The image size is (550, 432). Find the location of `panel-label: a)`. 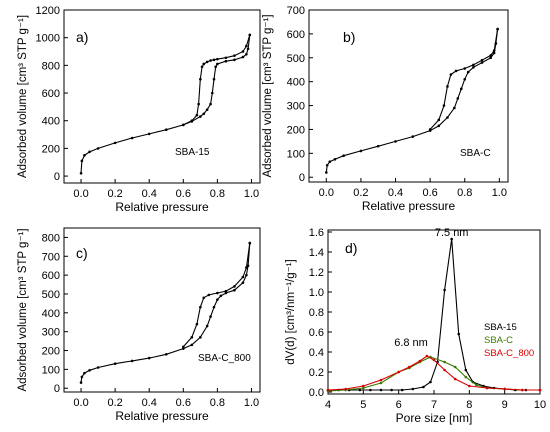

panel-label: a) is located at coordinates (82, 37).